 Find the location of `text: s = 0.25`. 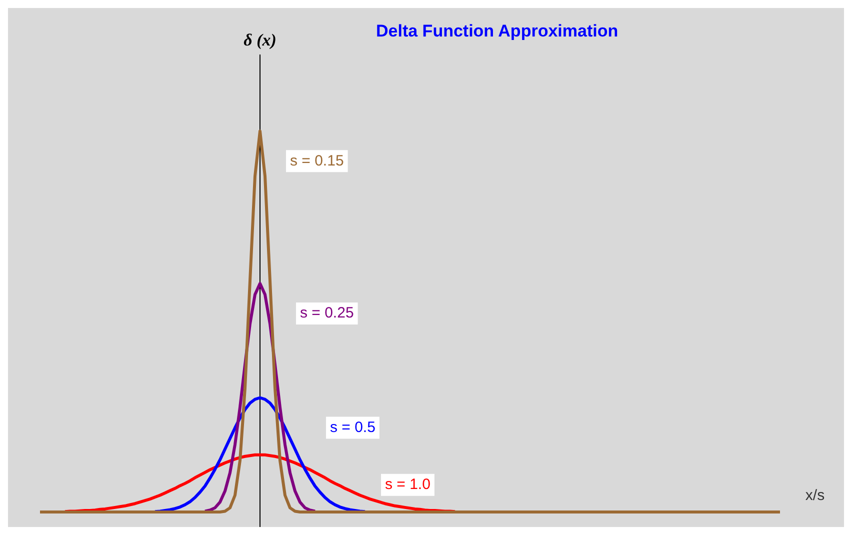

text: s = 0.25 is located at coordinates (327, 313).